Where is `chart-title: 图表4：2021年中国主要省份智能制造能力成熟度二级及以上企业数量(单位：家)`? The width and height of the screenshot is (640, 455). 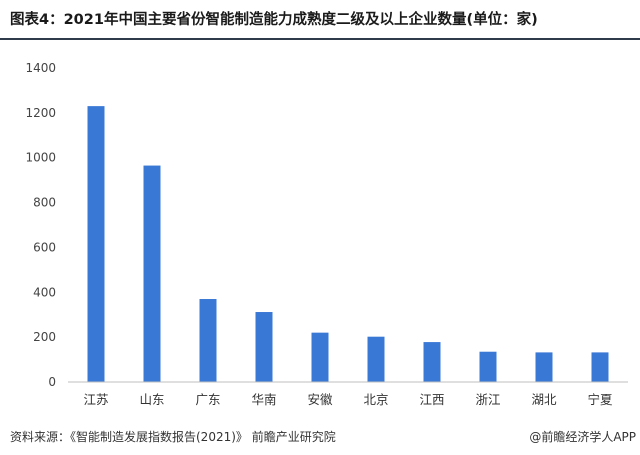
chart-title: 图表4：2021年中国主要省份智能制造能力成熟度二级及以上企业数量(单位：家) is located at coordinates (274, 20).